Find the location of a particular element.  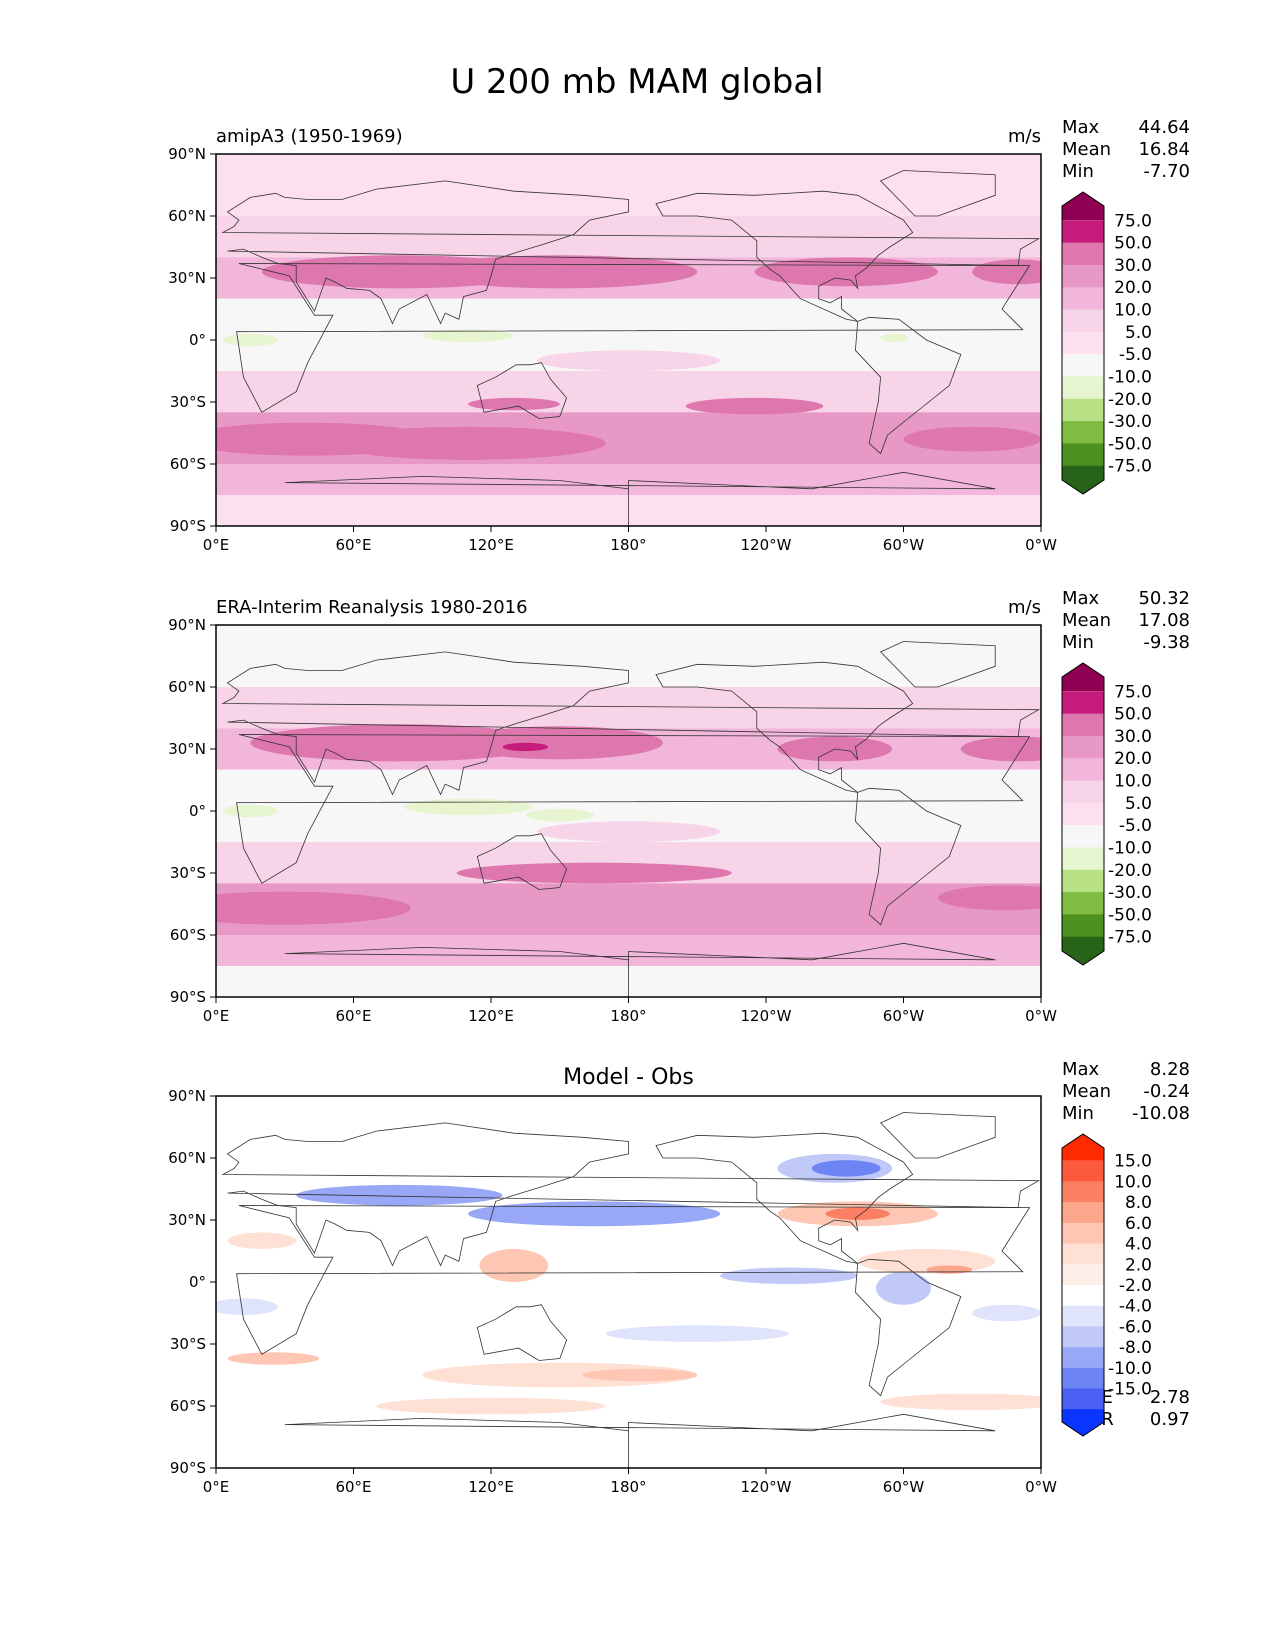

stat-value-max: 8.28 is located at coordinates (1170, 1069).